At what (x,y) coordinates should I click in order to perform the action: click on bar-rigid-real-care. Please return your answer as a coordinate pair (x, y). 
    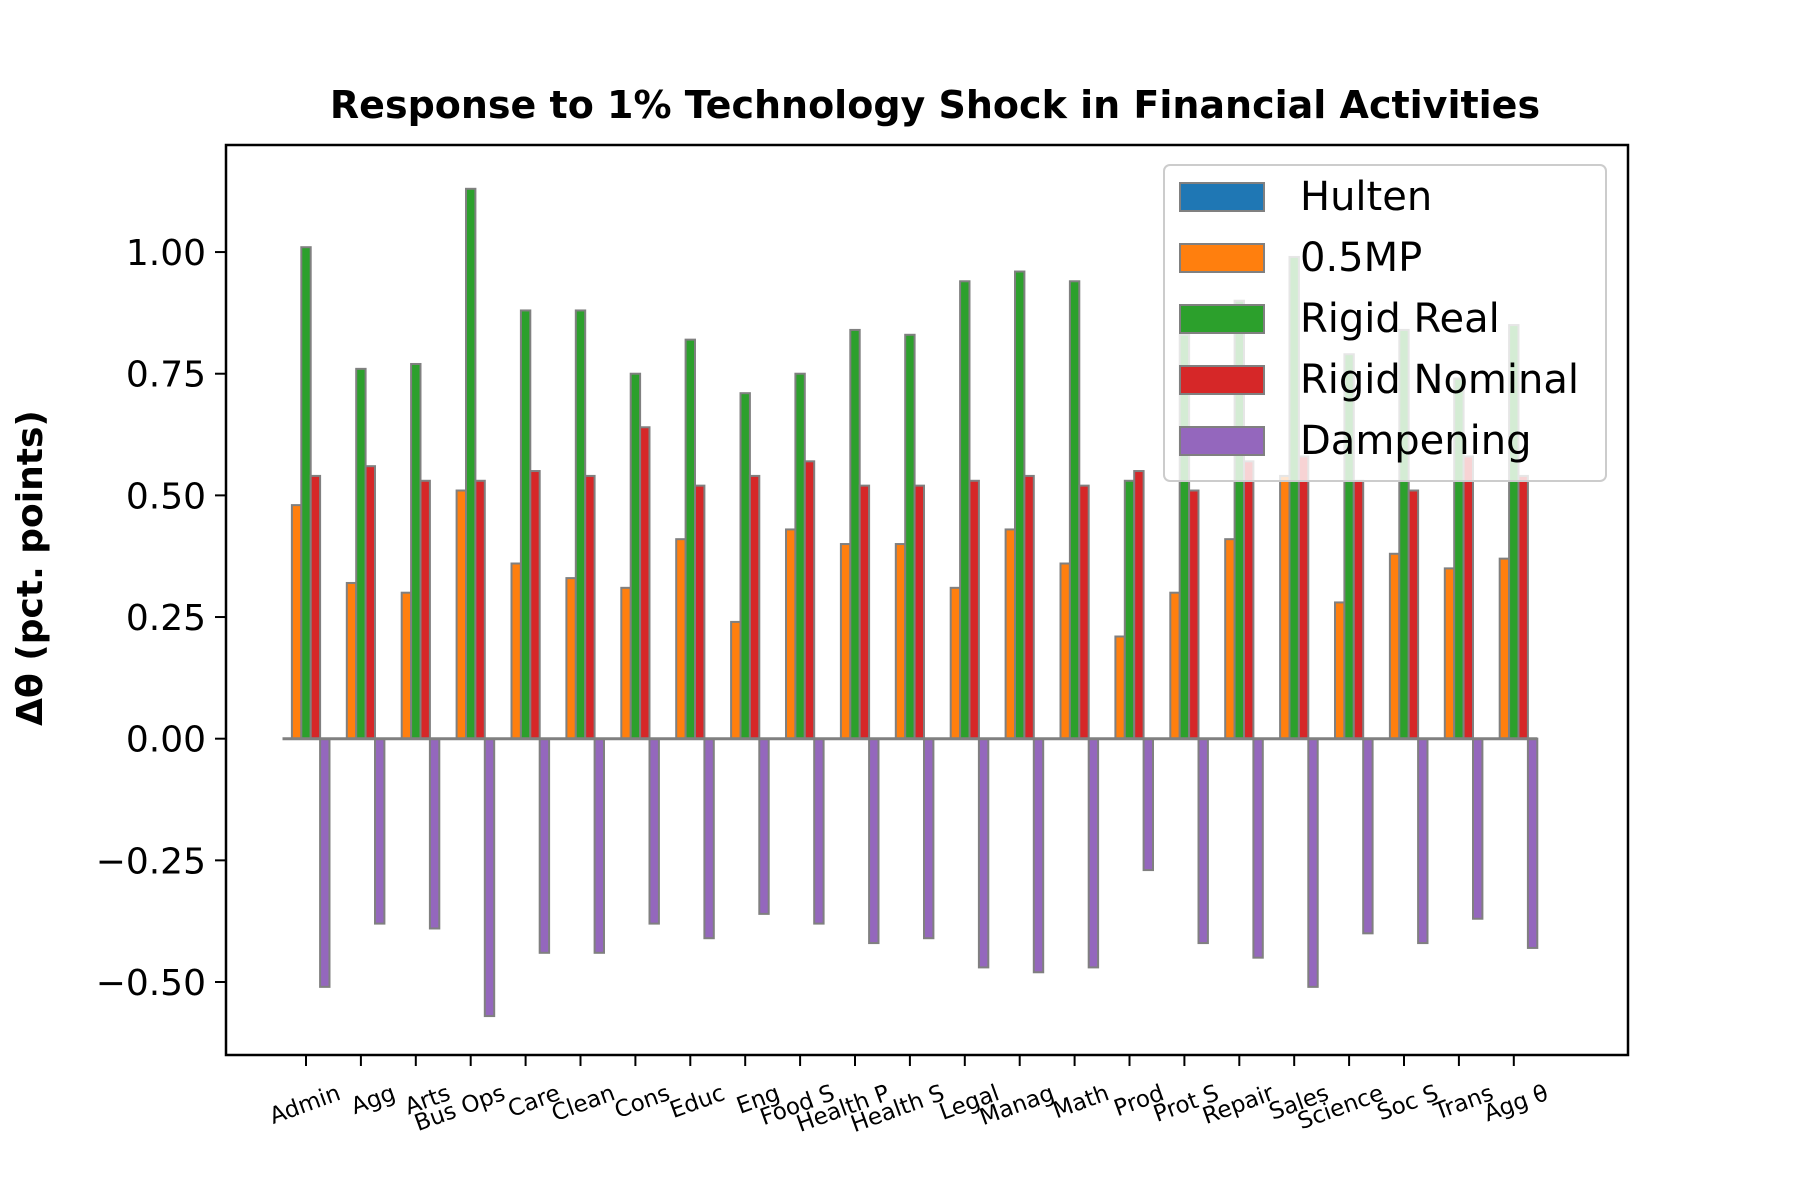
    Looking at the image, I should click on (525, 524).